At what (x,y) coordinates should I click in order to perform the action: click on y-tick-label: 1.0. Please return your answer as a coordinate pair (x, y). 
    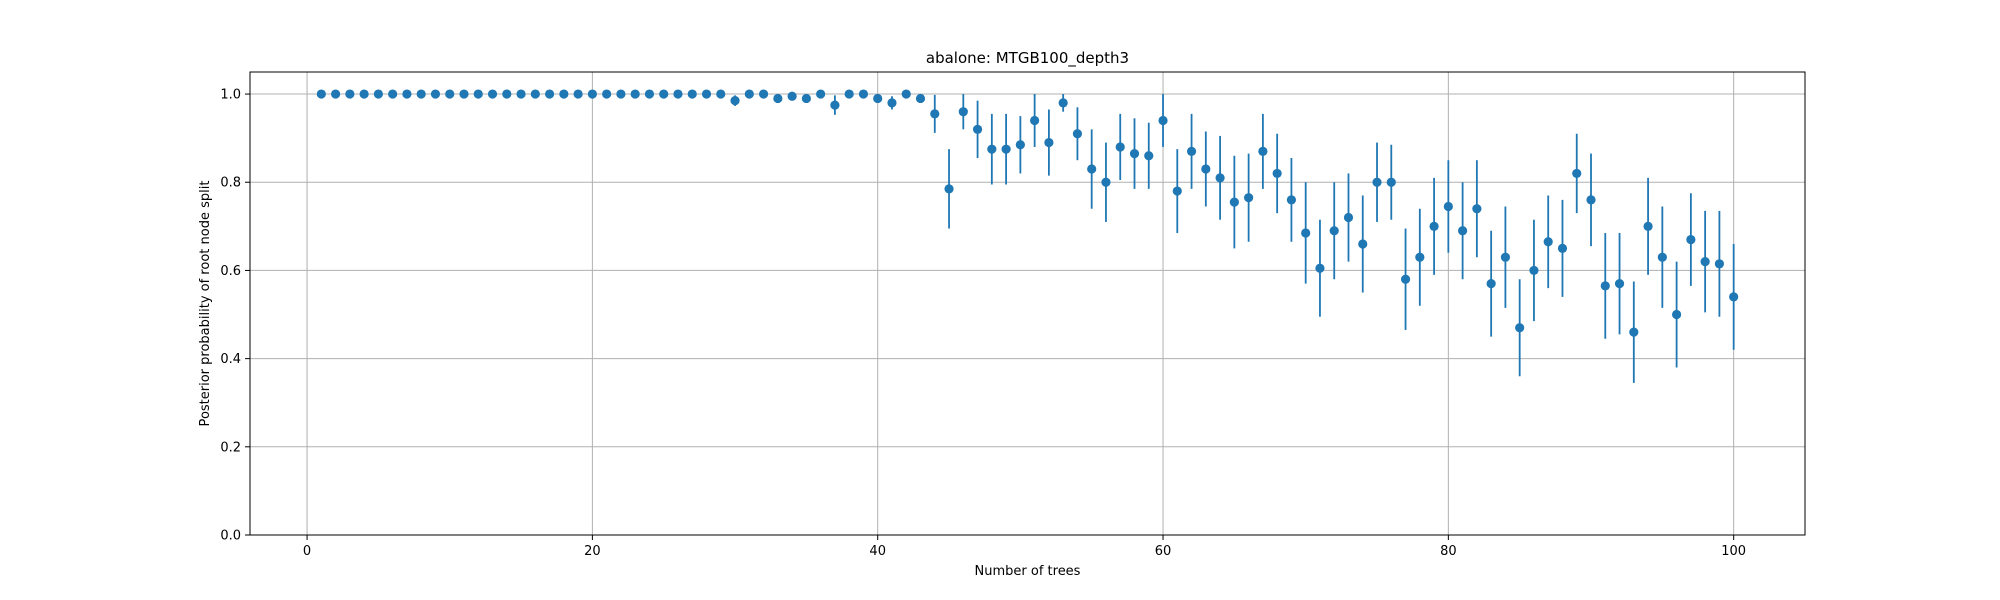
    Looking at the image, I should click on (230, 95).